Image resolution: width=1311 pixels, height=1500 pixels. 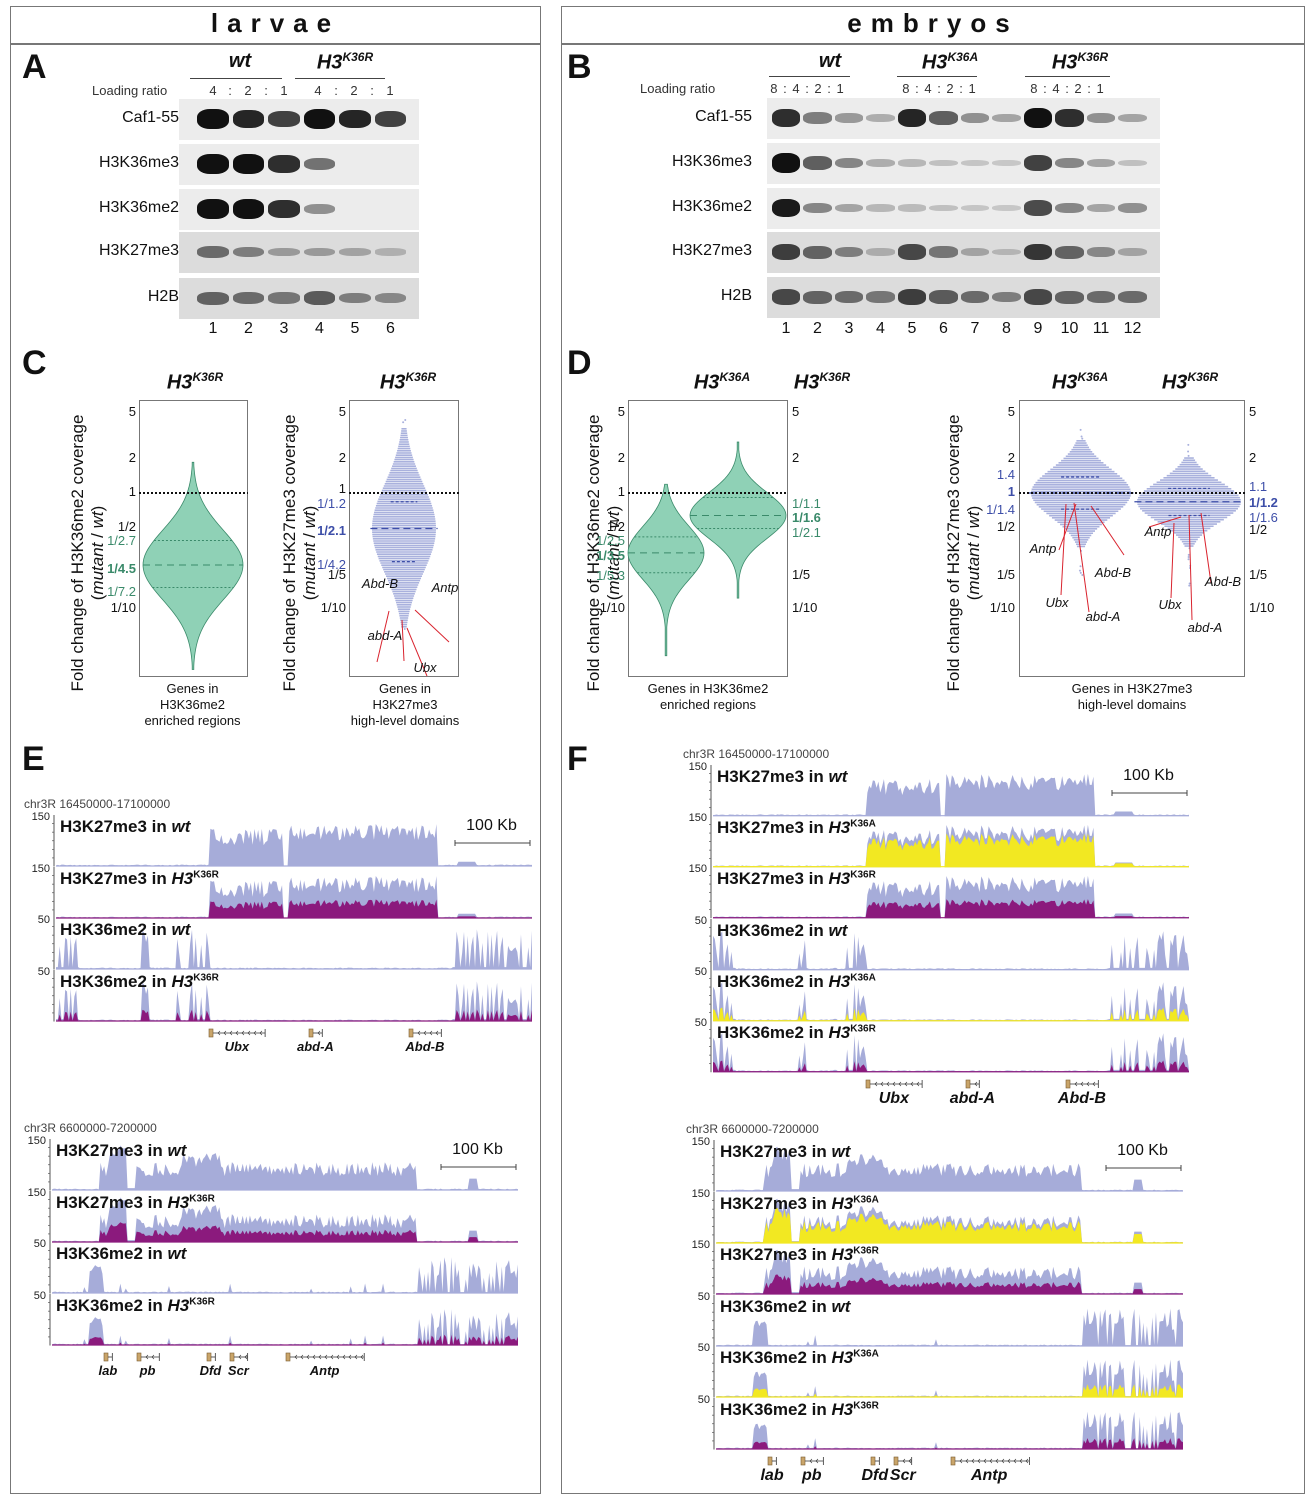 What do you see at coordinates (963, 57) in the screenshot?
I see `group-sup: K36A` at bounding box center [963, 57].